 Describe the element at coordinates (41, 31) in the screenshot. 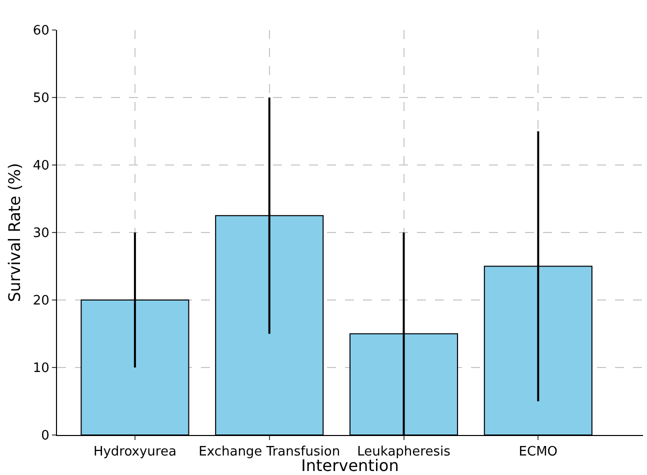

I see `y-tick-label: 60` at that location.